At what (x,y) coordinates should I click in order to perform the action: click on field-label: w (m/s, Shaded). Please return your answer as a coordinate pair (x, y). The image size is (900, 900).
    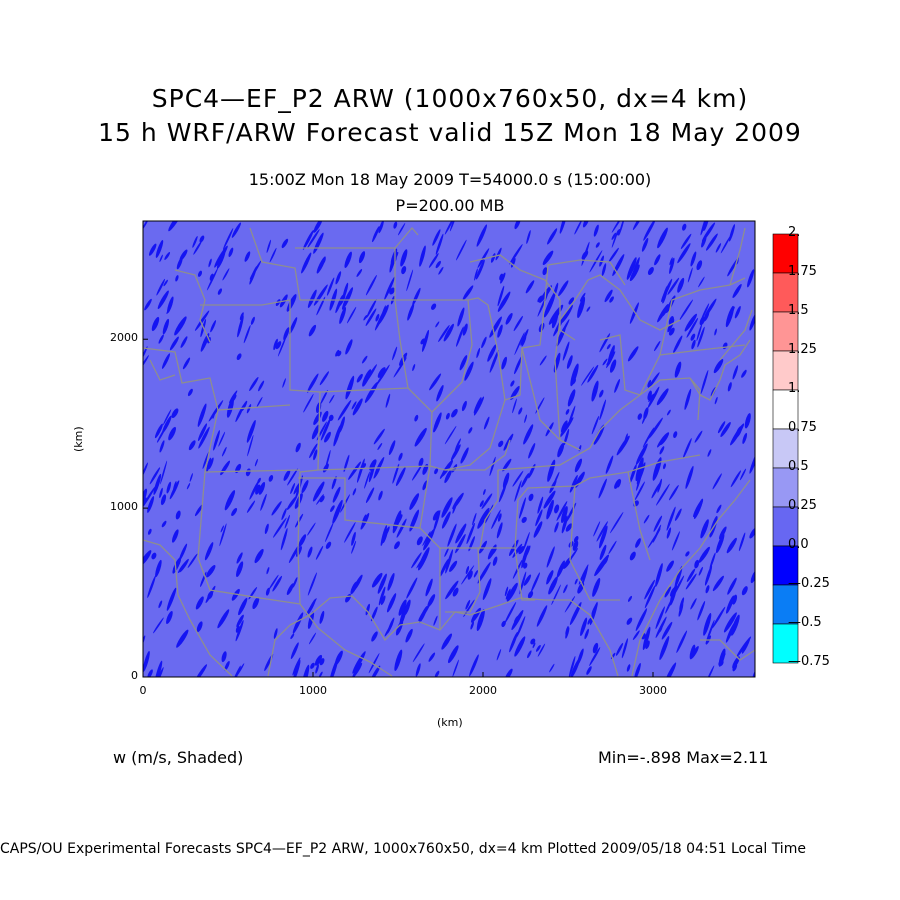
    Looking at the image, I should click on (178, 757).